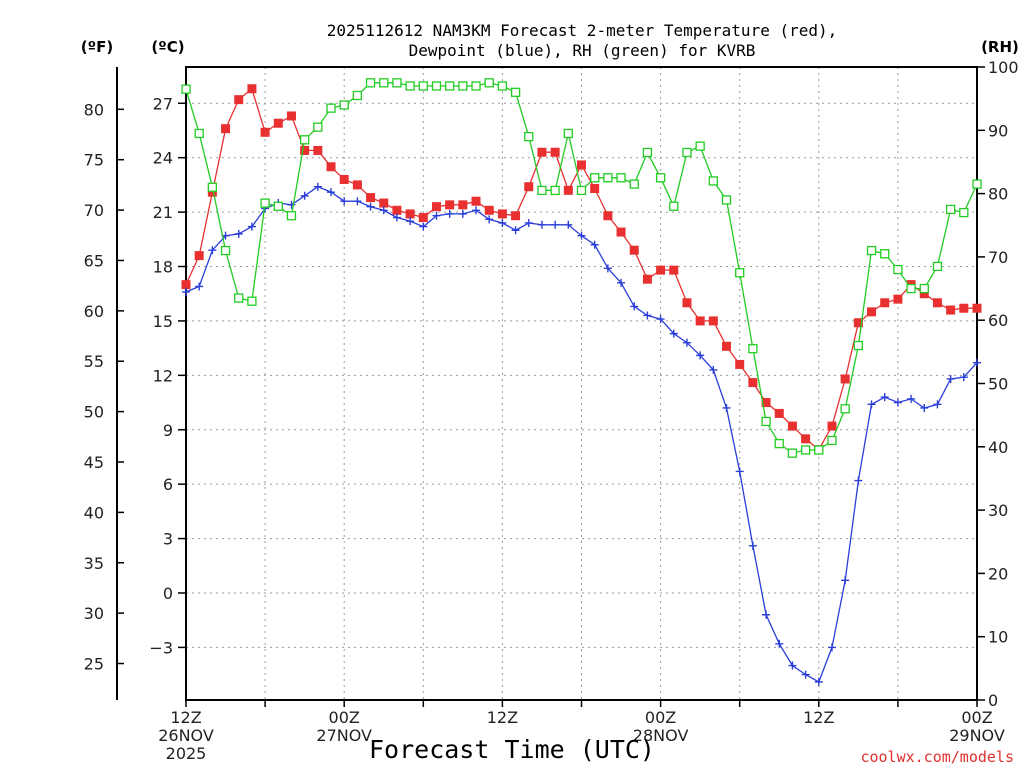 This screenshot has height=772, width=1024. I want to click on rh-tick-label: 50, so click(998, 384).